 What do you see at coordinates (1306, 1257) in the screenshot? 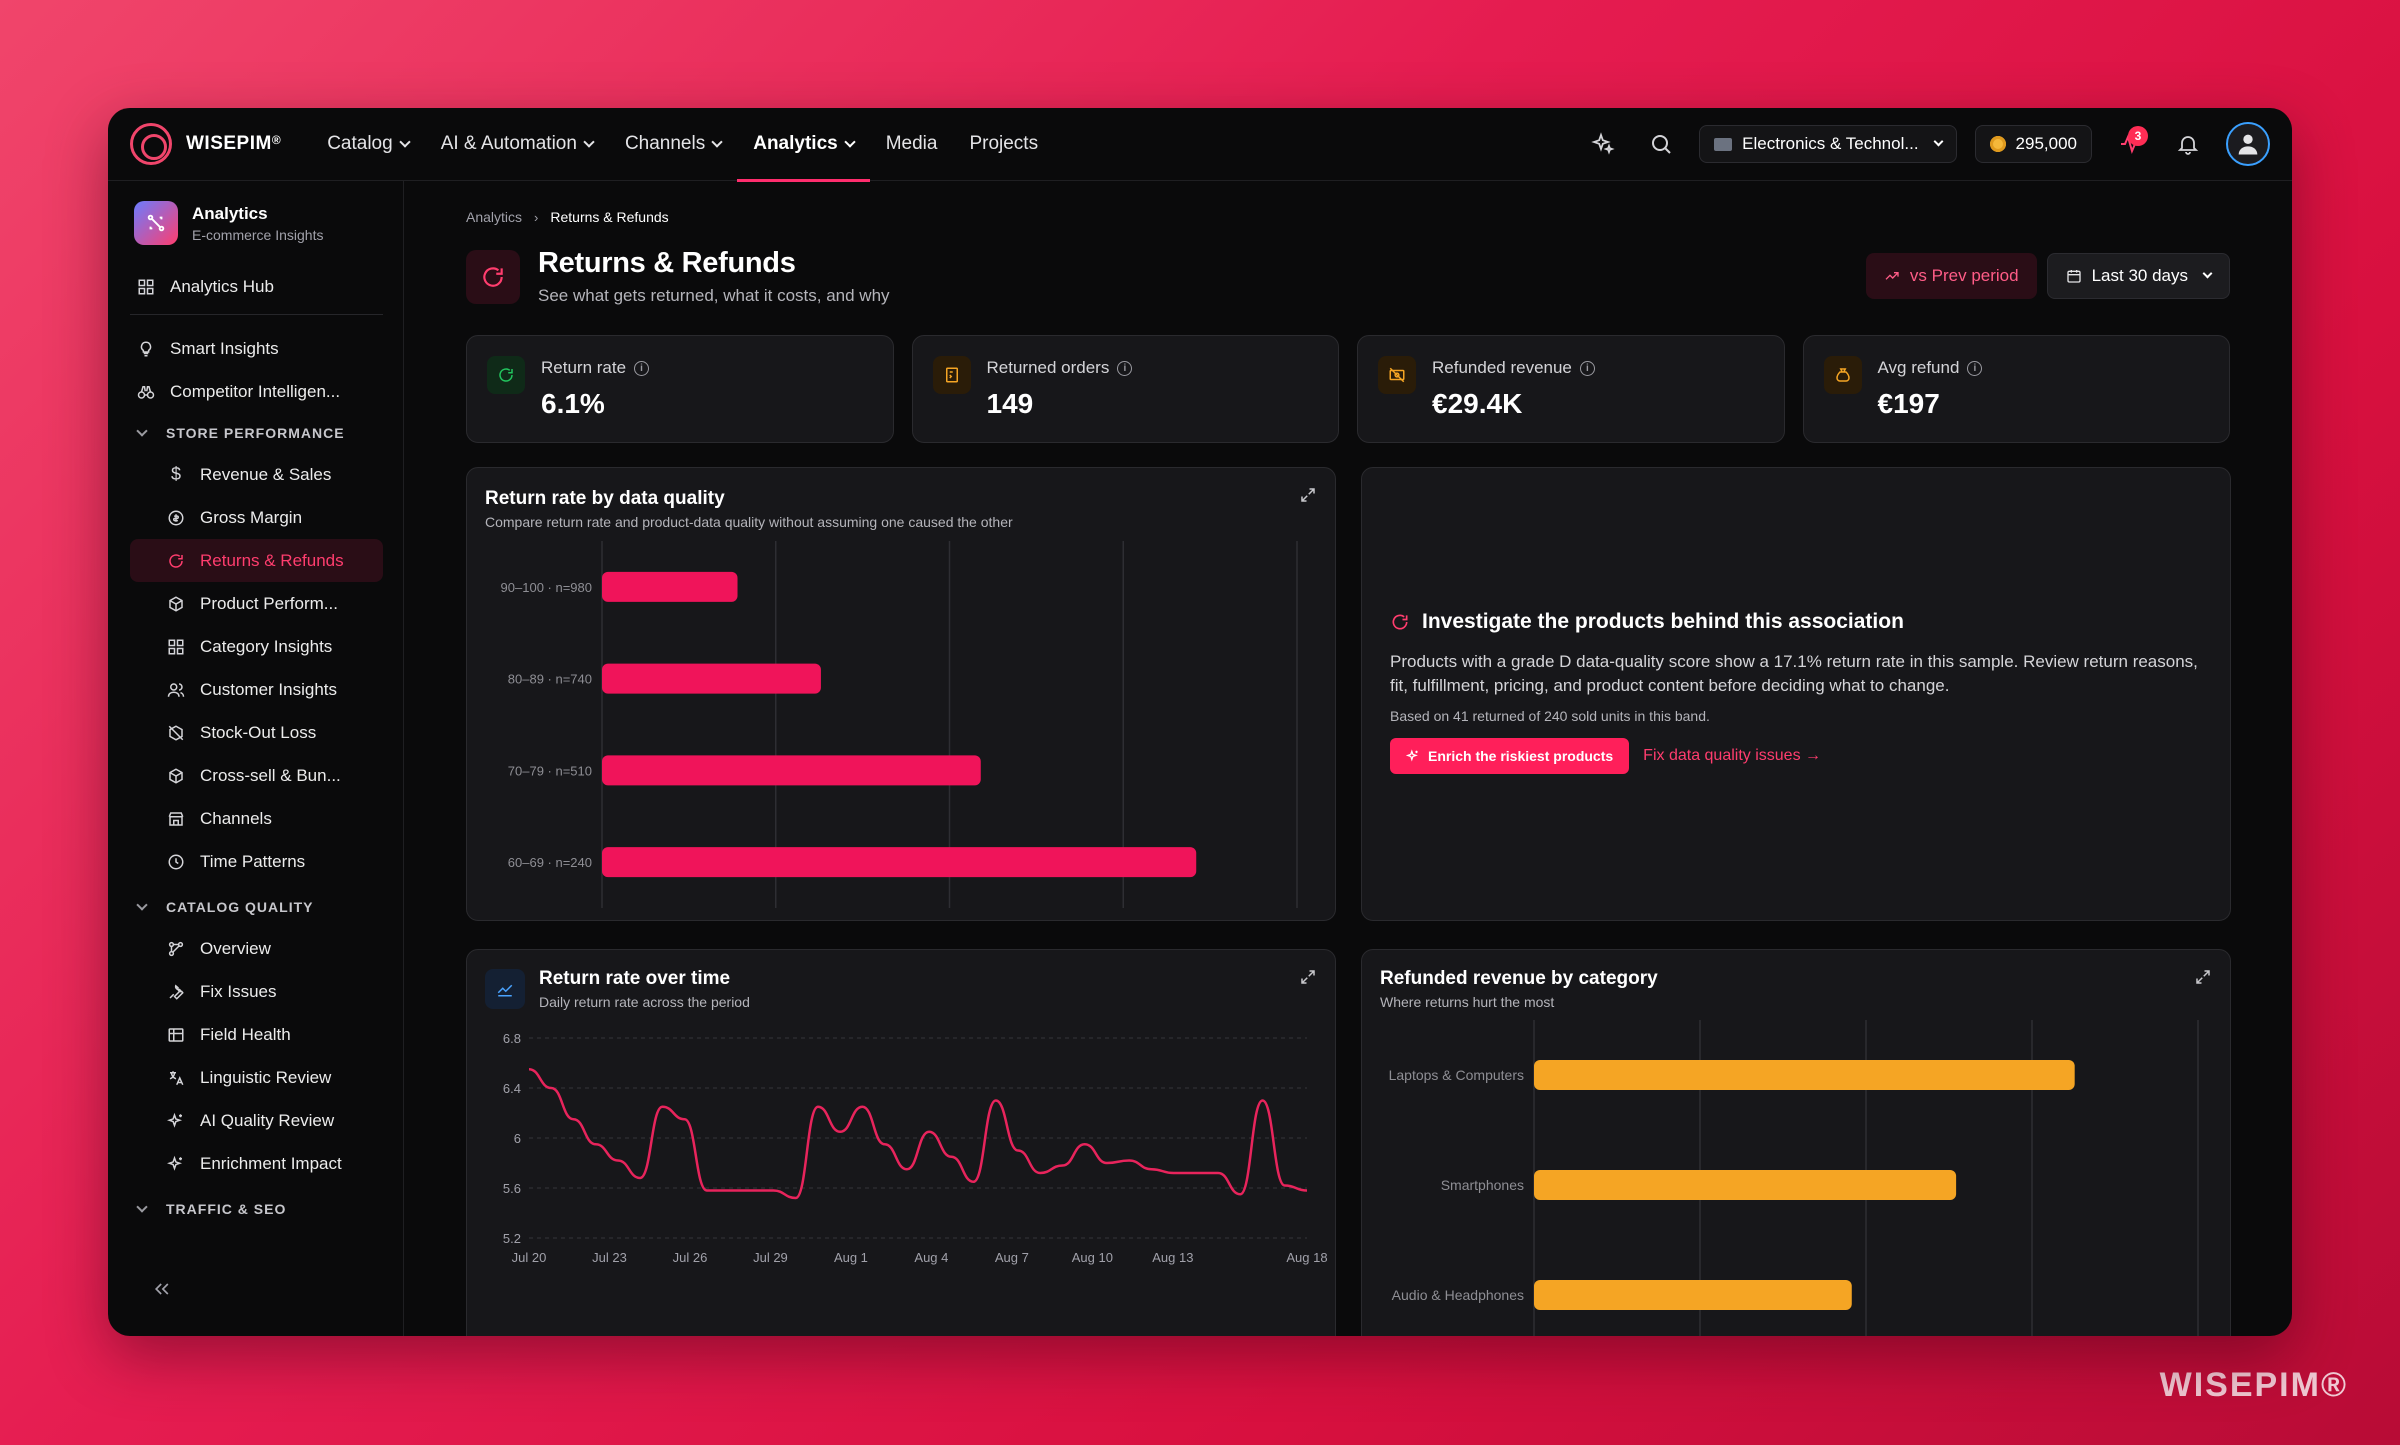
I see `x-tick-label: Aug 18` at bounding box center [1306, 1257].